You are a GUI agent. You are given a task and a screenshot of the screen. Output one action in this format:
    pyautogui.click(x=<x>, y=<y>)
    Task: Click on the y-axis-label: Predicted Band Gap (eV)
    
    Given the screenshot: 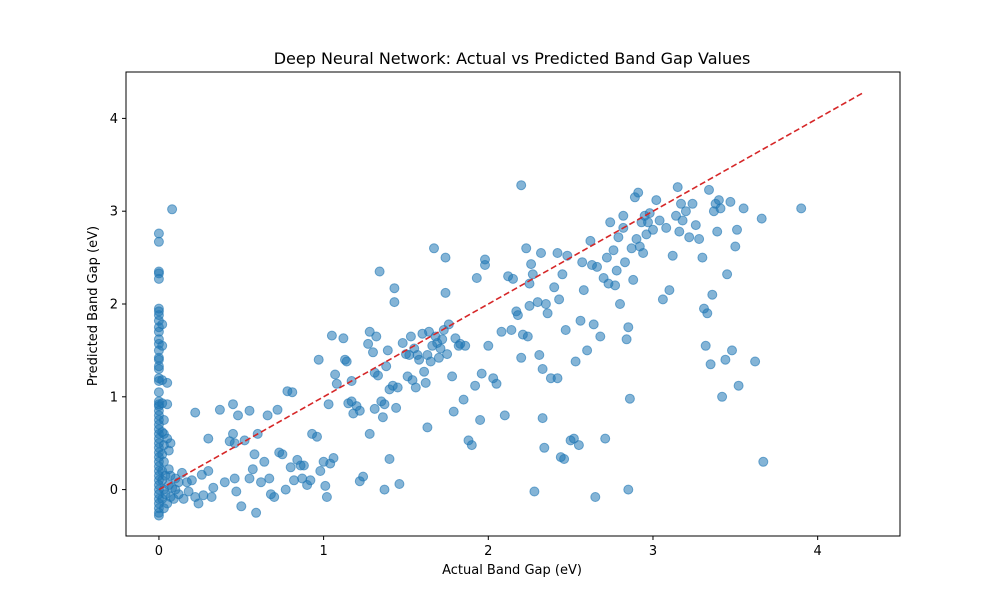 What is the action you would take?
    pyautogui.click(x=93, y=306)
    